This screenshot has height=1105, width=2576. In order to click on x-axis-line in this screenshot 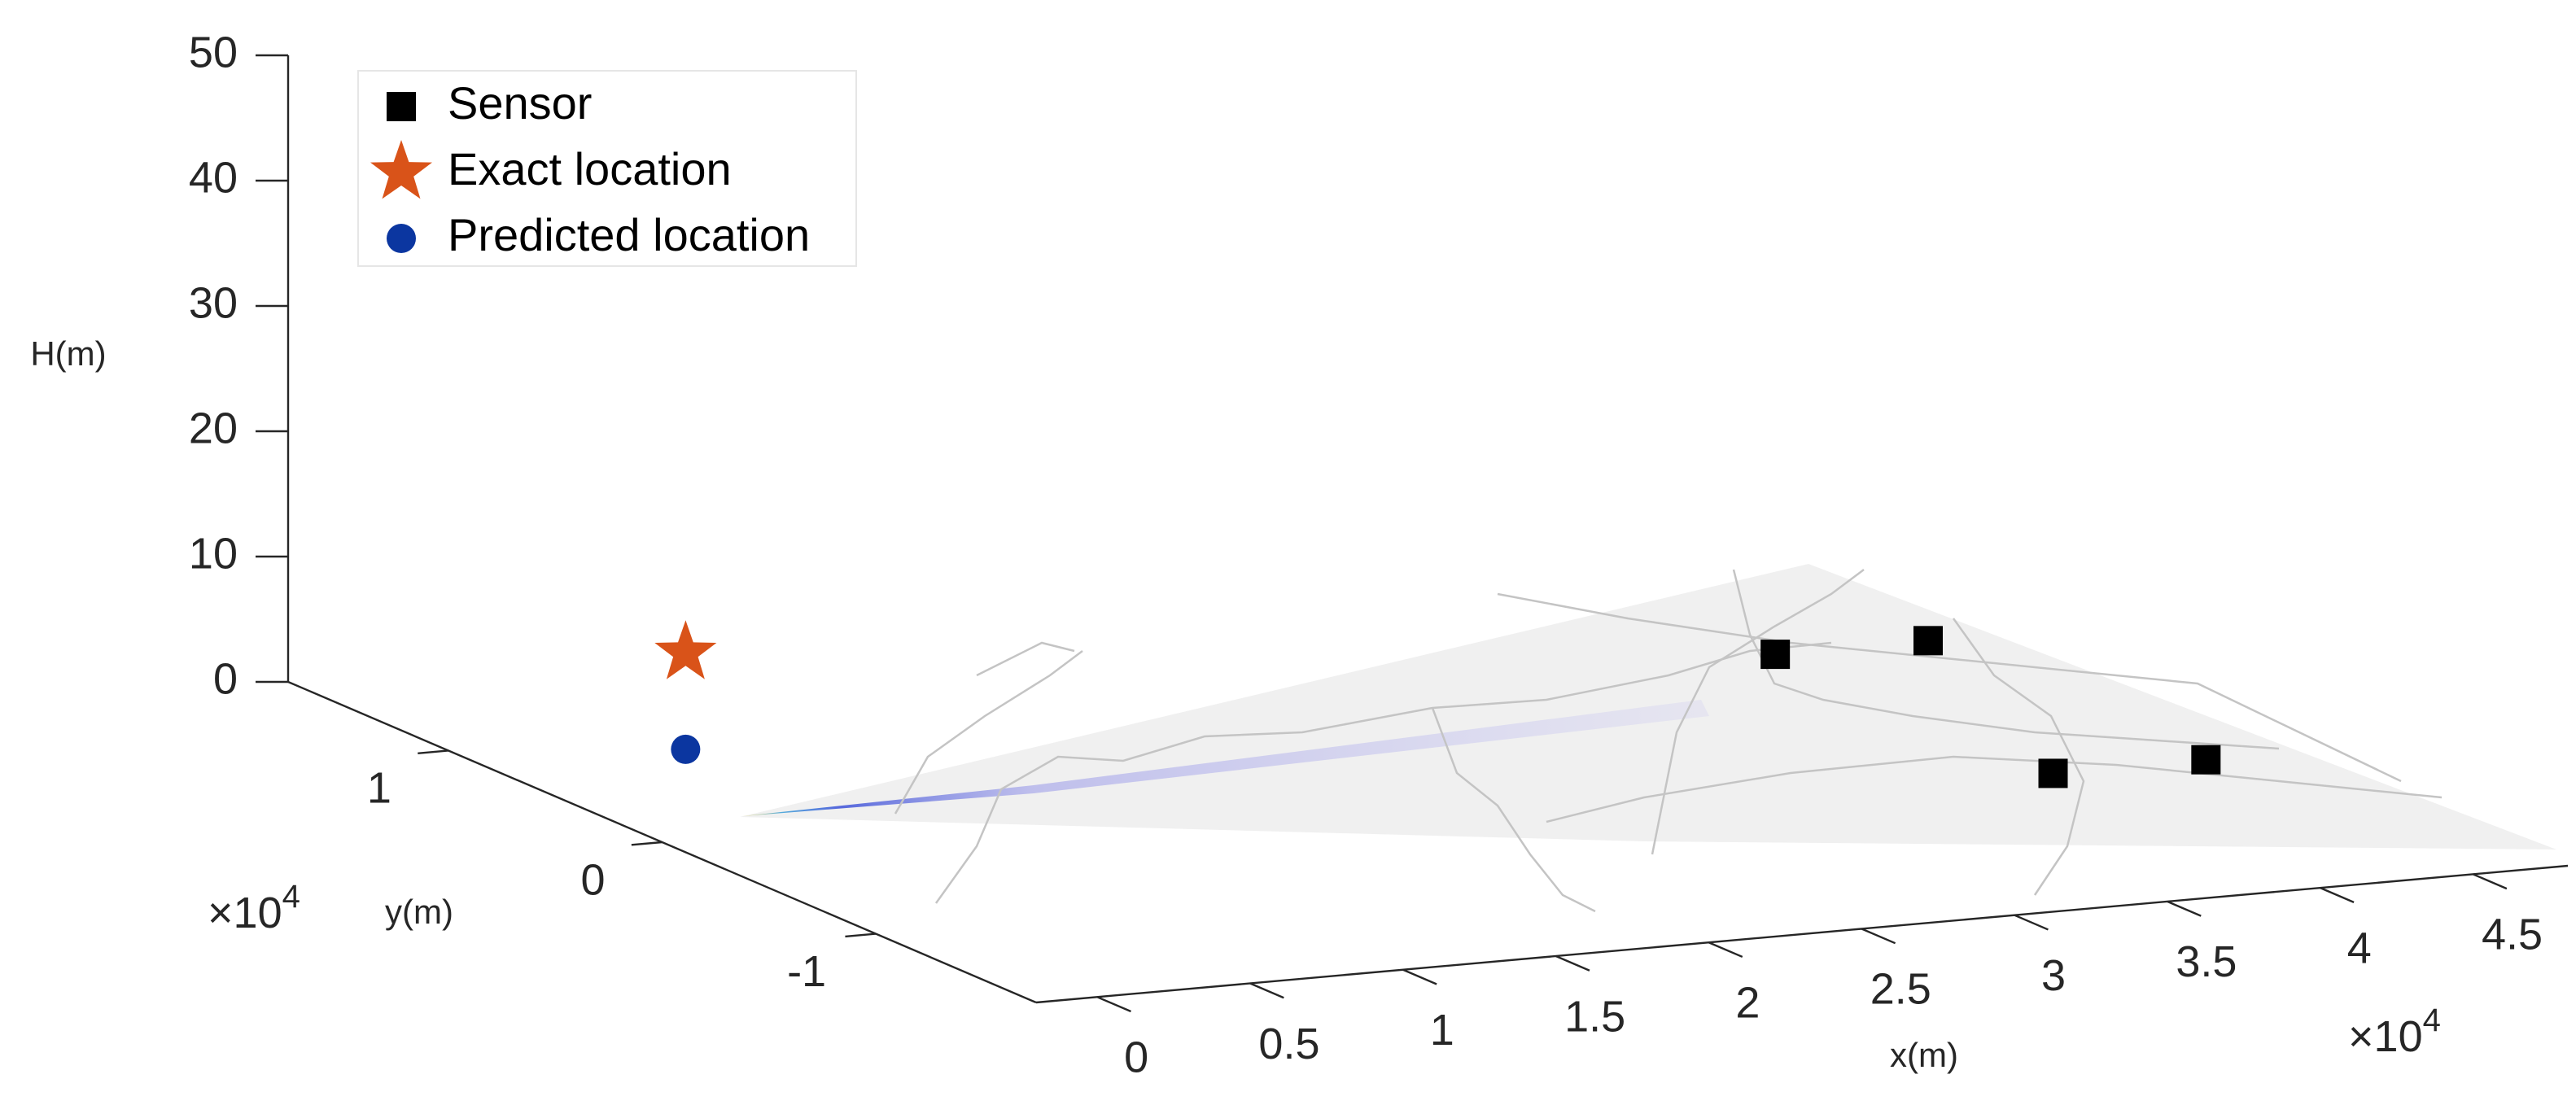, I will do `click(1802, 934)`.